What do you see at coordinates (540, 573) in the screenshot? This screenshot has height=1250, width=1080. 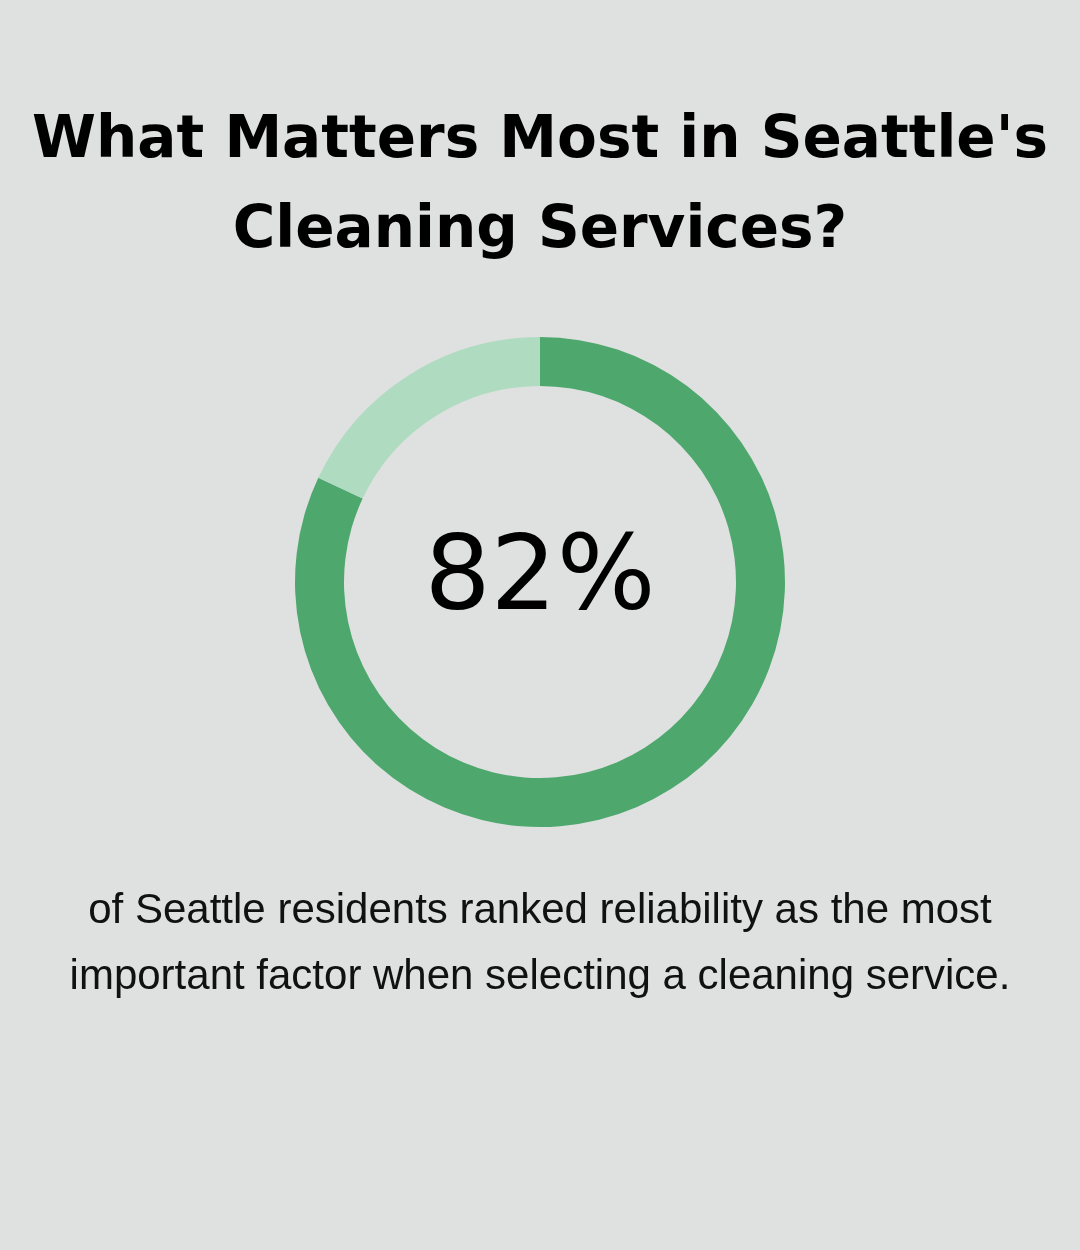 I see `data-label: 82%` at bounding box center [540, 573].